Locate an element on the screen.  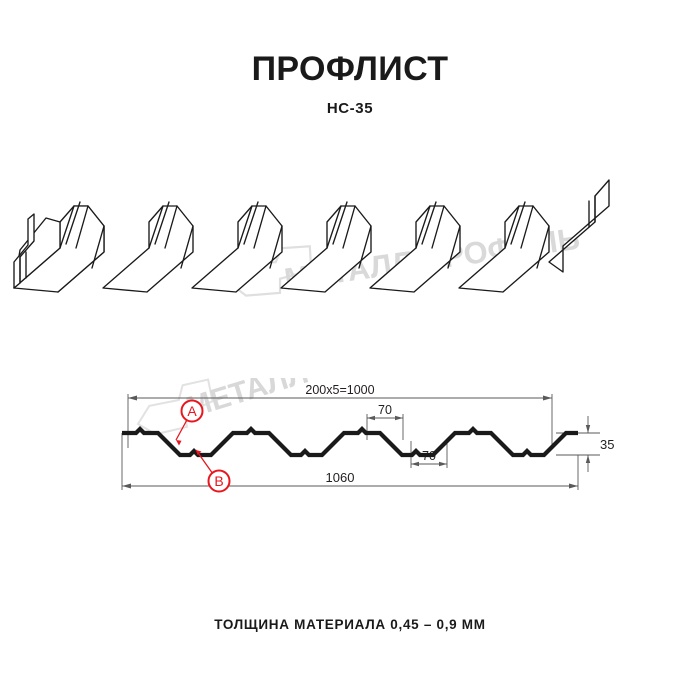
material-thickness-note: ТОЛЩИНА МАТЕРИАЛА 0,45 – 0,9 ММ is located at coordinates (350, 624).